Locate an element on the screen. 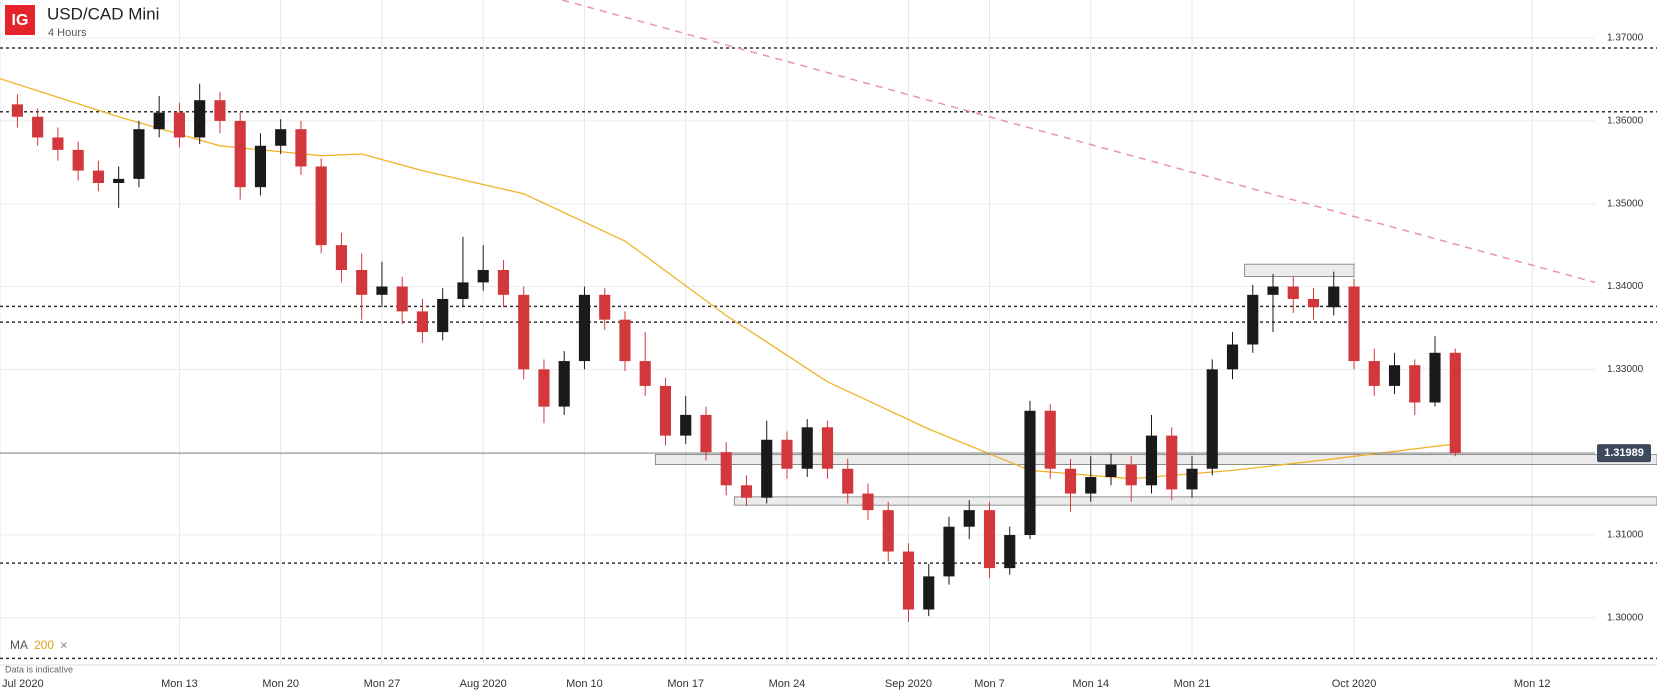 Image resolution: width=1657 pixels, height=695 pixels. axis-panel is located at coordinates (1626, 347).